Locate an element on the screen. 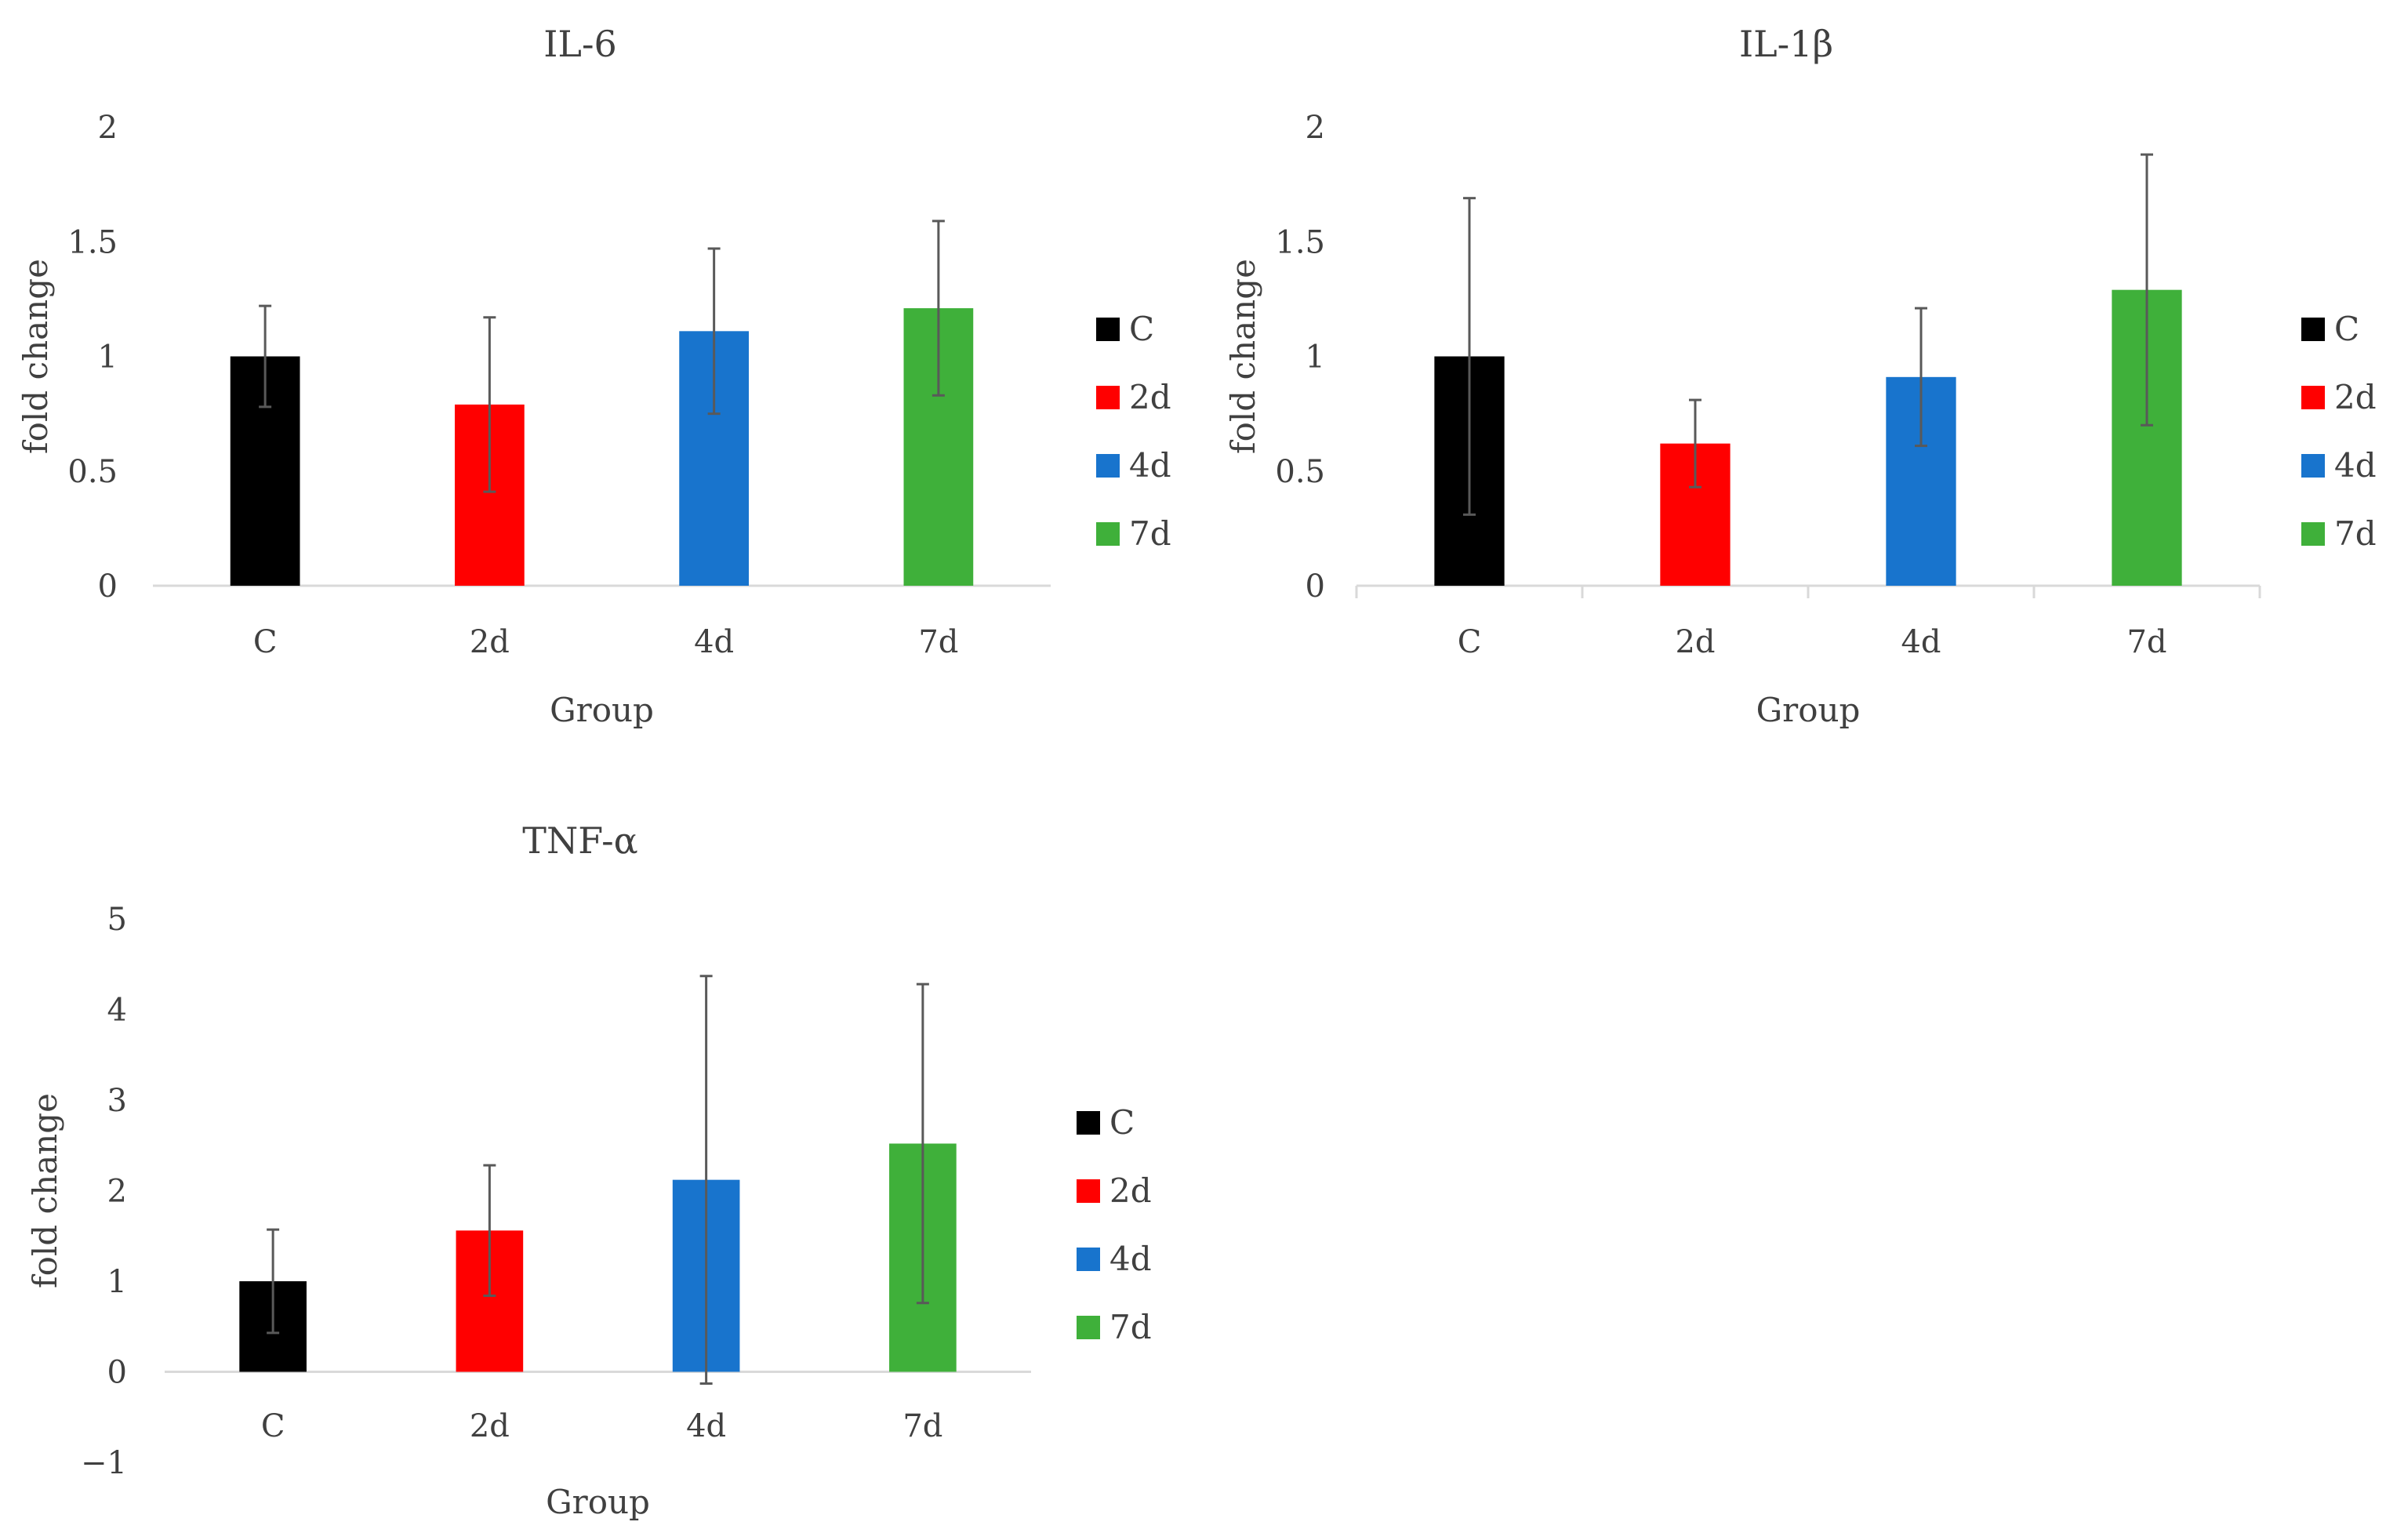 The height and width of the screenshot is (1540, 2386). chart-title: IL-1β is located at coordinates (1786, 44).